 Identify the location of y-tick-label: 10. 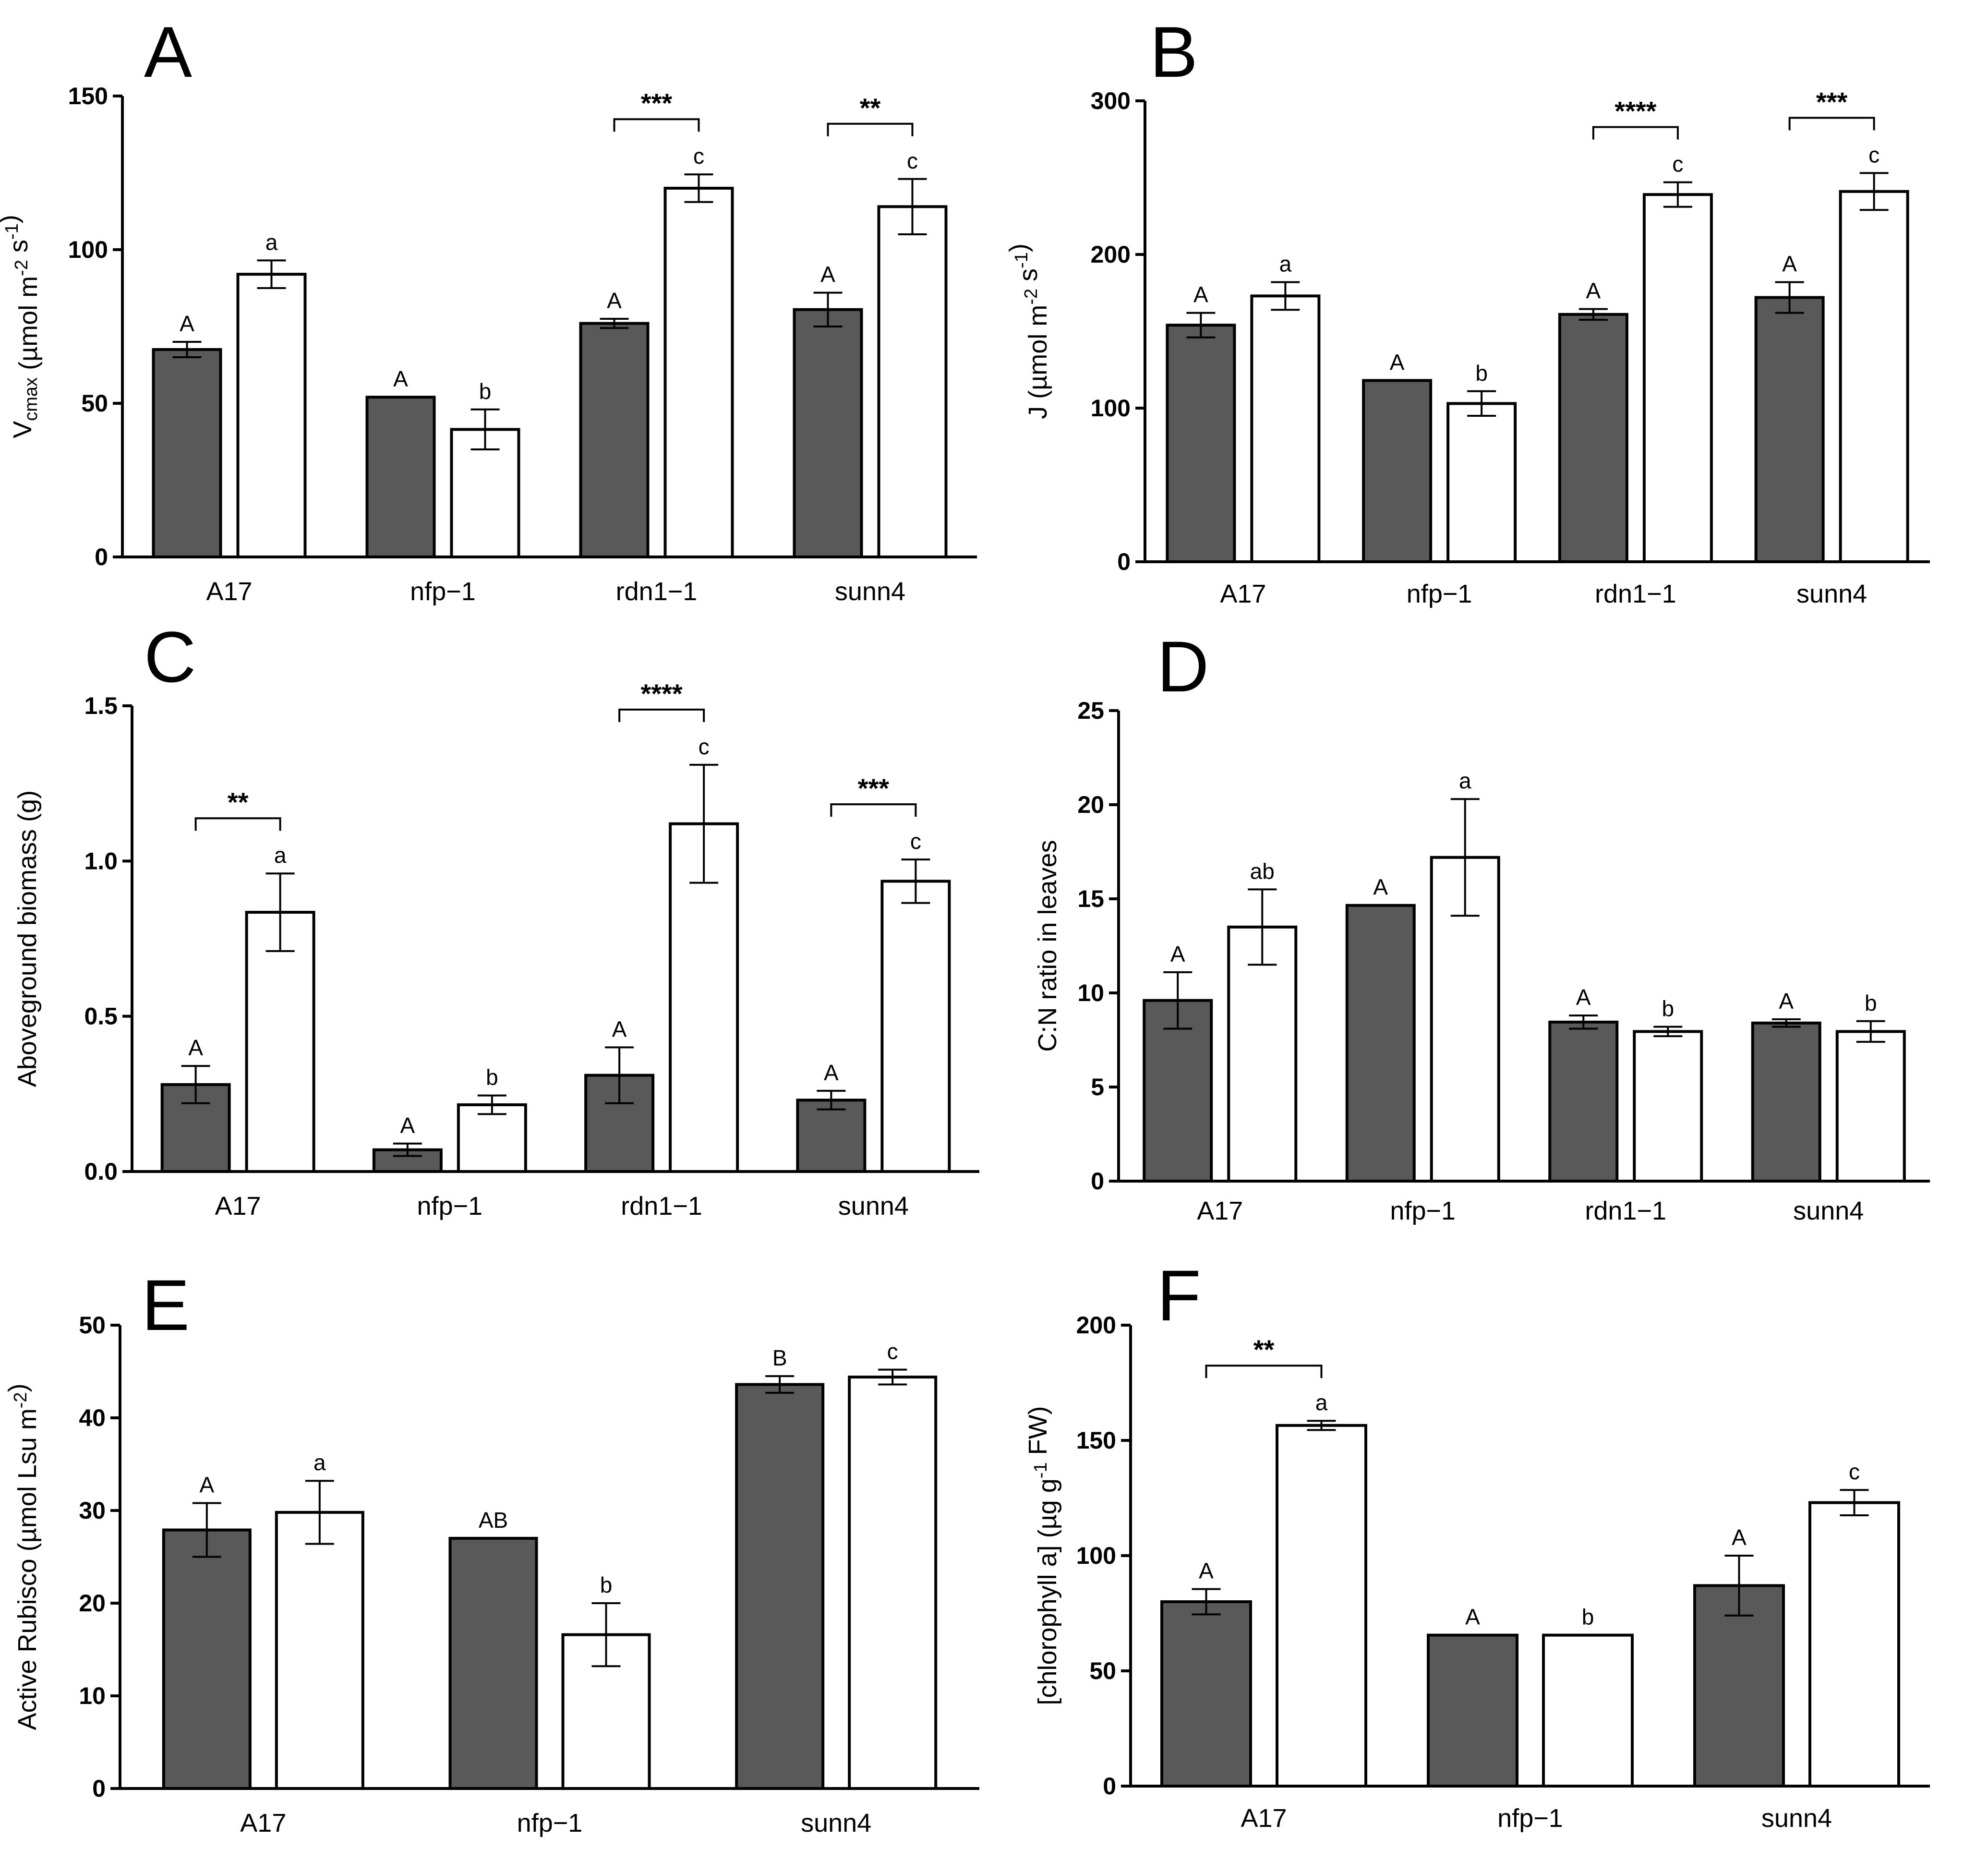
(1090, 993).